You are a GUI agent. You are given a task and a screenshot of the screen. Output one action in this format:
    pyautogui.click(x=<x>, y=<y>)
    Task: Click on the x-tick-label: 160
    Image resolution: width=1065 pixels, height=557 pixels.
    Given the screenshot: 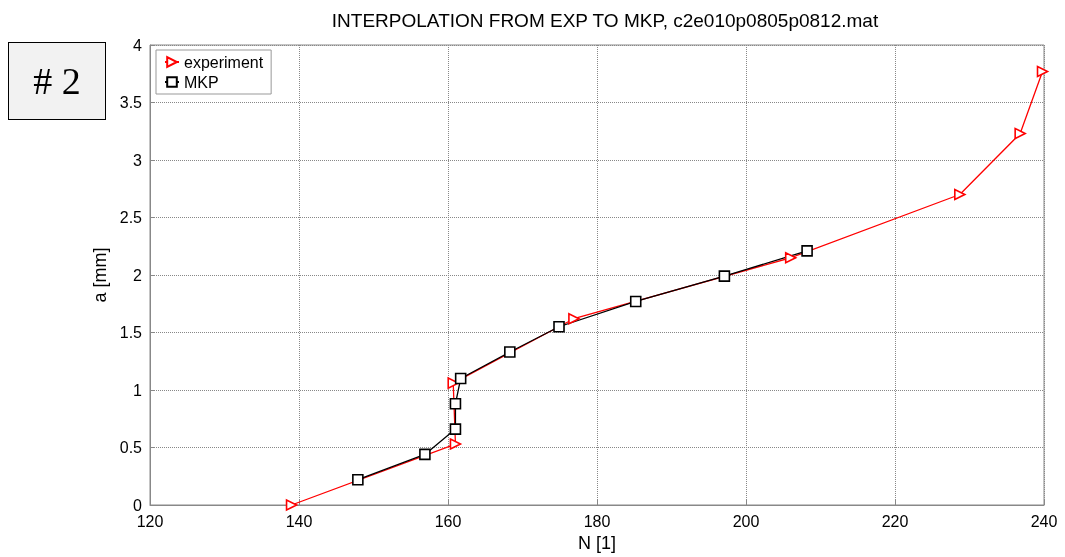 What is the action you would take?
    pyautogui.click(x=448, y=521)
    